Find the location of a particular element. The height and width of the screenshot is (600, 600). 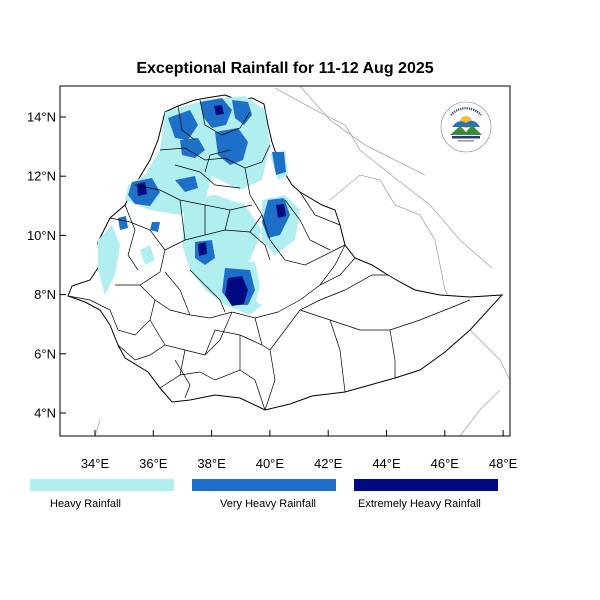

boundary-zone-k is located at coordinates (332, 265).